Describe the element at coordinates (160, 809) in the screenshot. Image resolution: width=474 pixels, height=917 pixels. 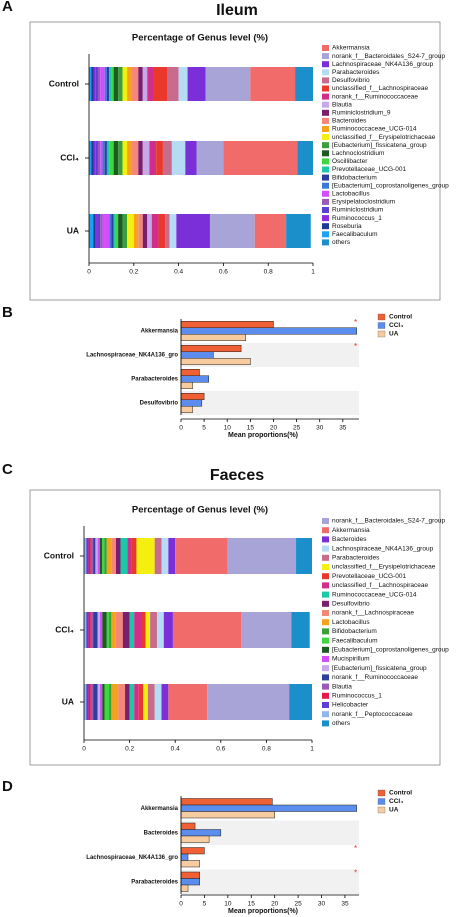
I see `y-tick-label: Akkermansia` at that location.